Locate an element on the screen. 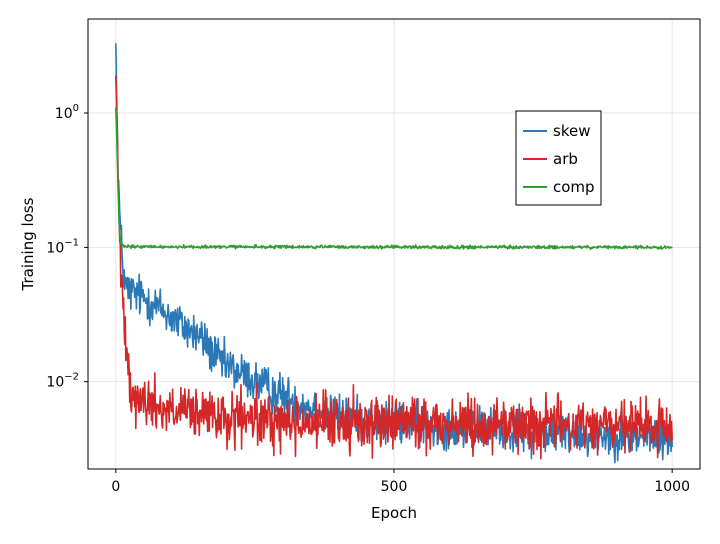 The image size is (720, 544). legend-label-skew: skew is located at coordinates (571, 131).